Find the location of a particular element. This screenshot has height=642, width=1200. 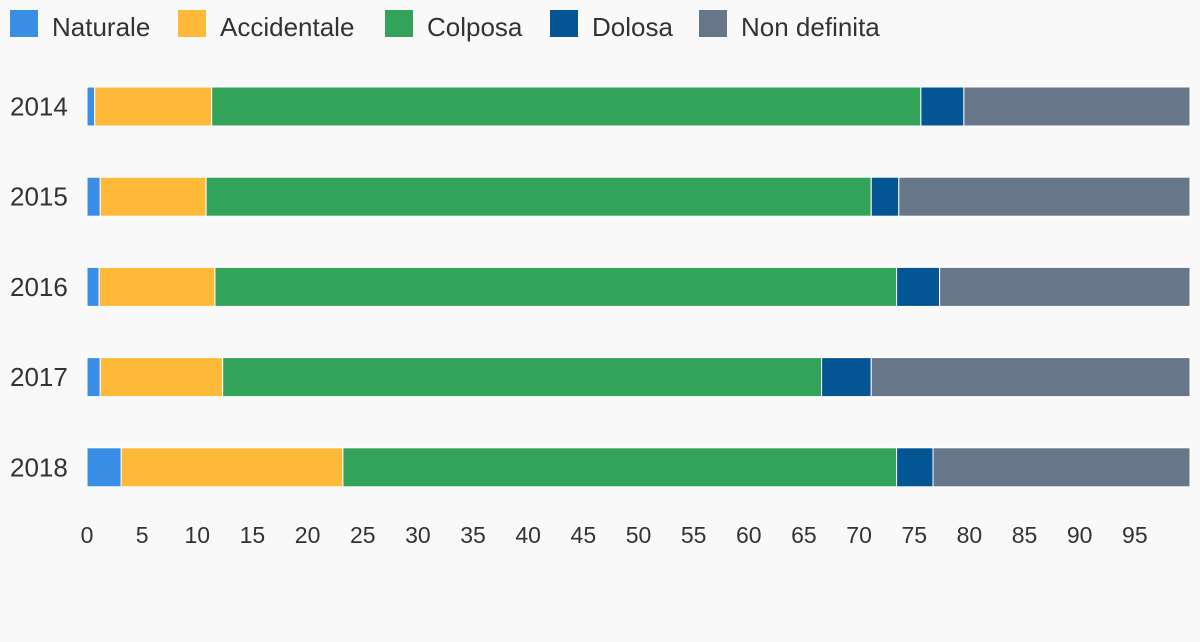

x-tick-label-80: 80 is located at coordinates (970, 535).